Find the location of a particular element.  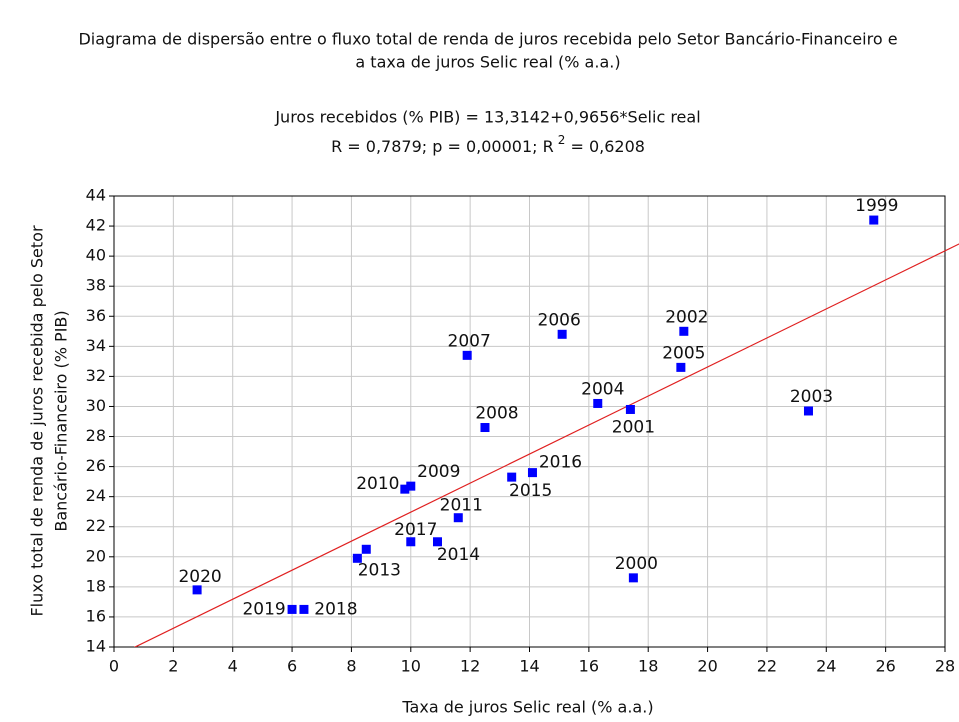

point-label: 2008 is located at coordinates (496, 414).